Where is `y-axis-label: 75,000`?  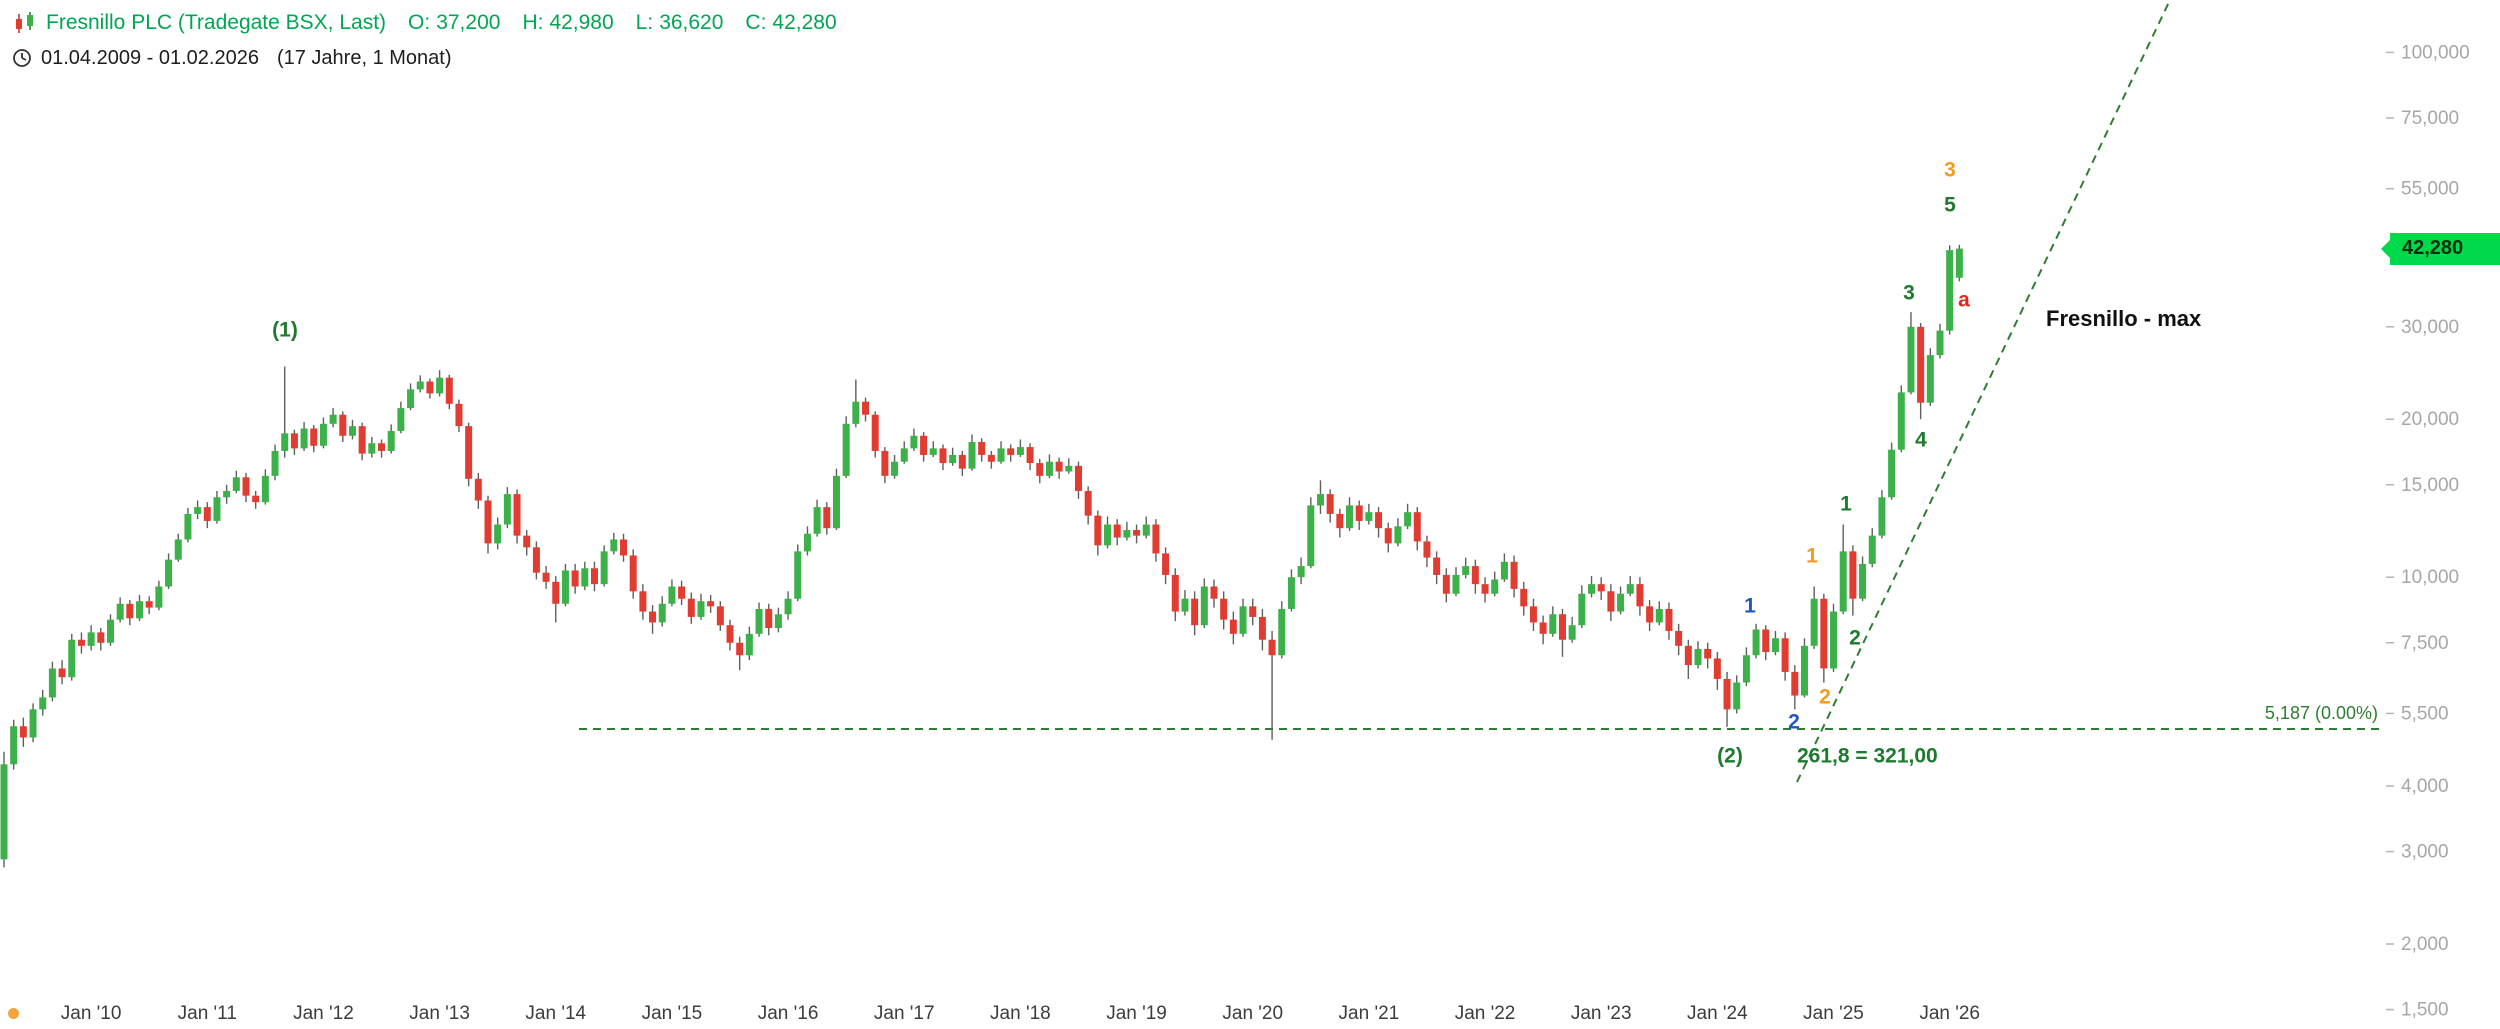 y-axis-label: 75,000 is located at coordinates (2430, 118).